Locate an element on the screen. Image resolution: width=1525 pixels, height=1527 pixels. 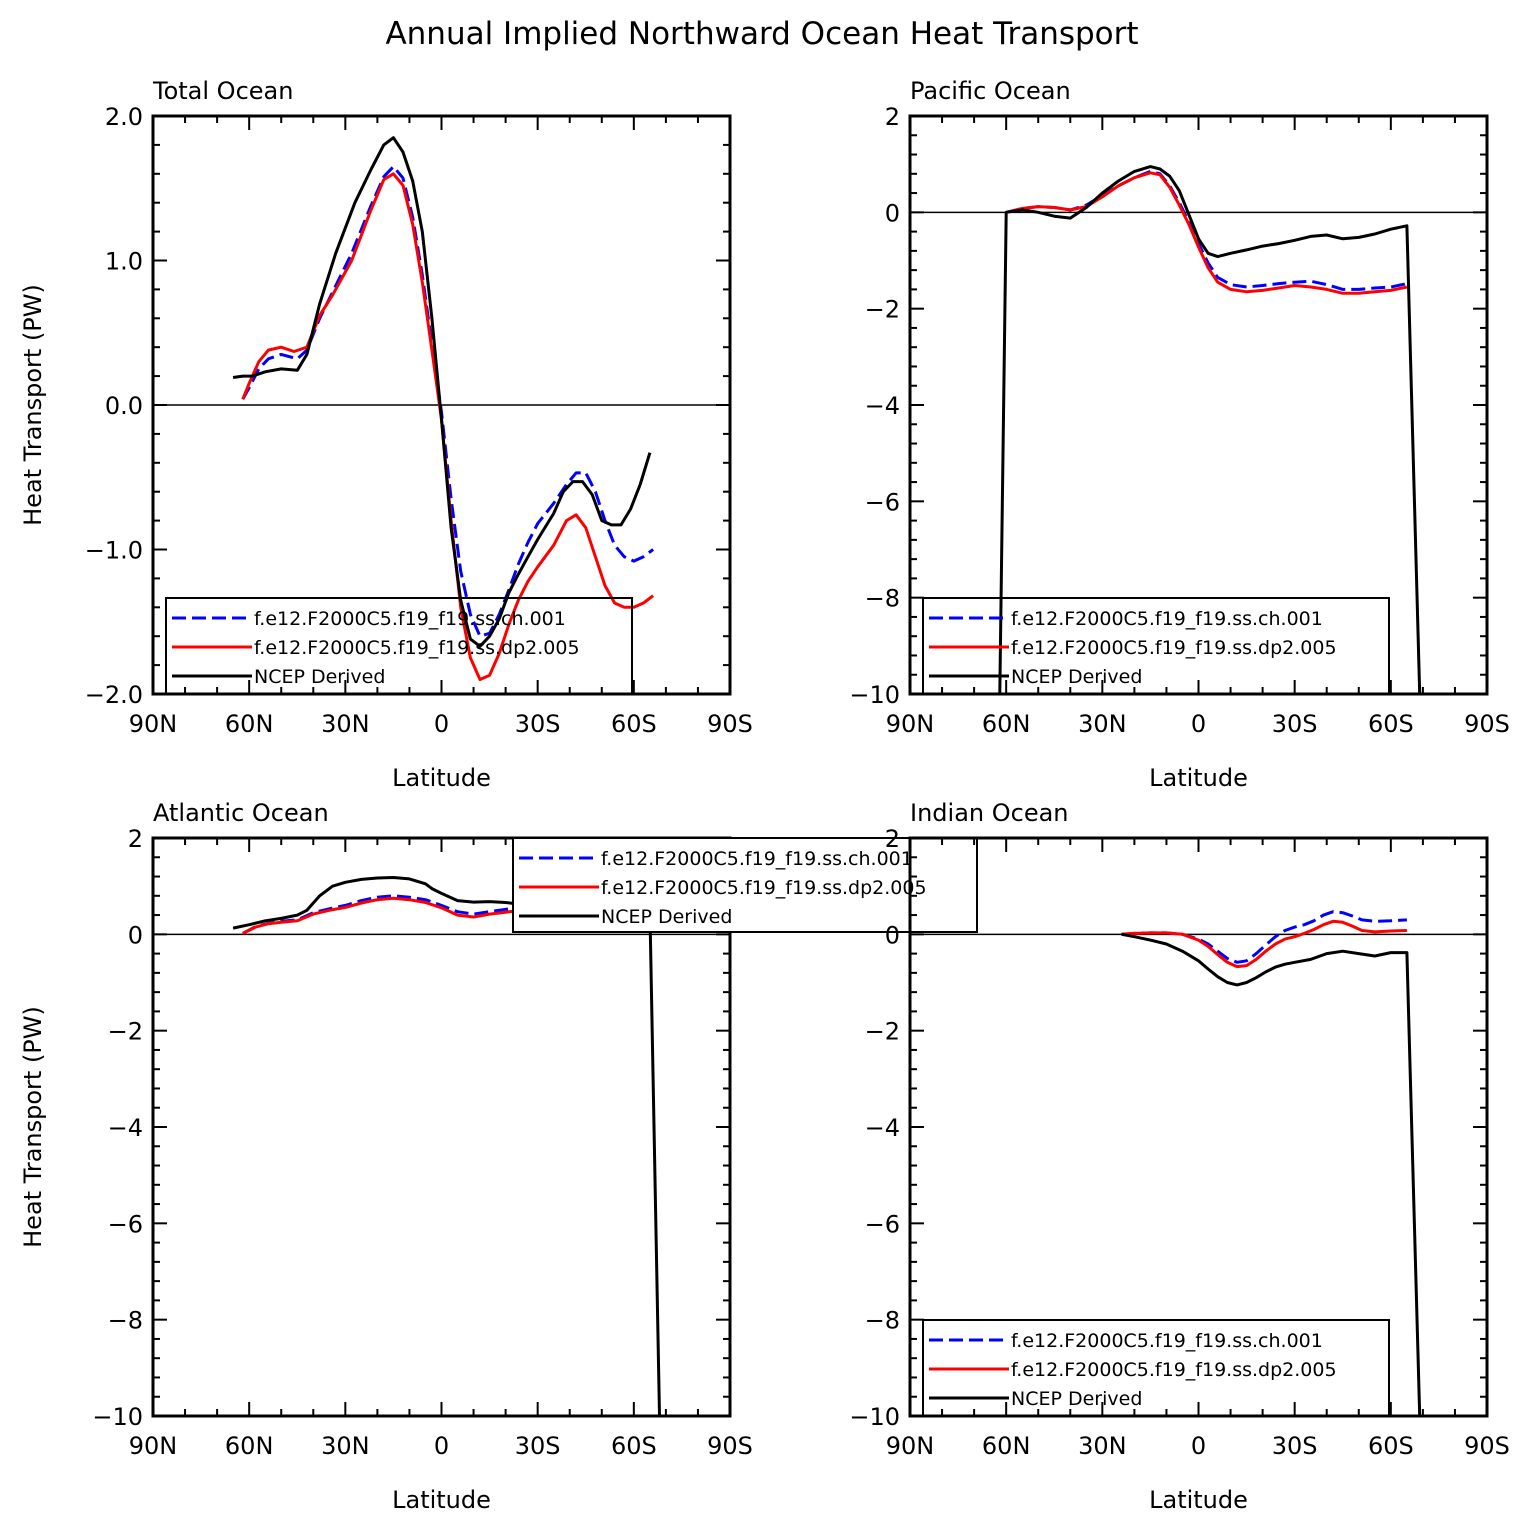
panel-title: Indian Ocean is located at coordinates (989, 813).